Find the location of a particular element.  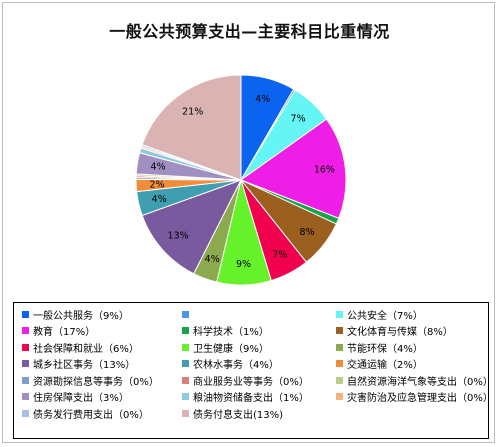

pie-label-6: 7% is located at coordinates (279, 254).